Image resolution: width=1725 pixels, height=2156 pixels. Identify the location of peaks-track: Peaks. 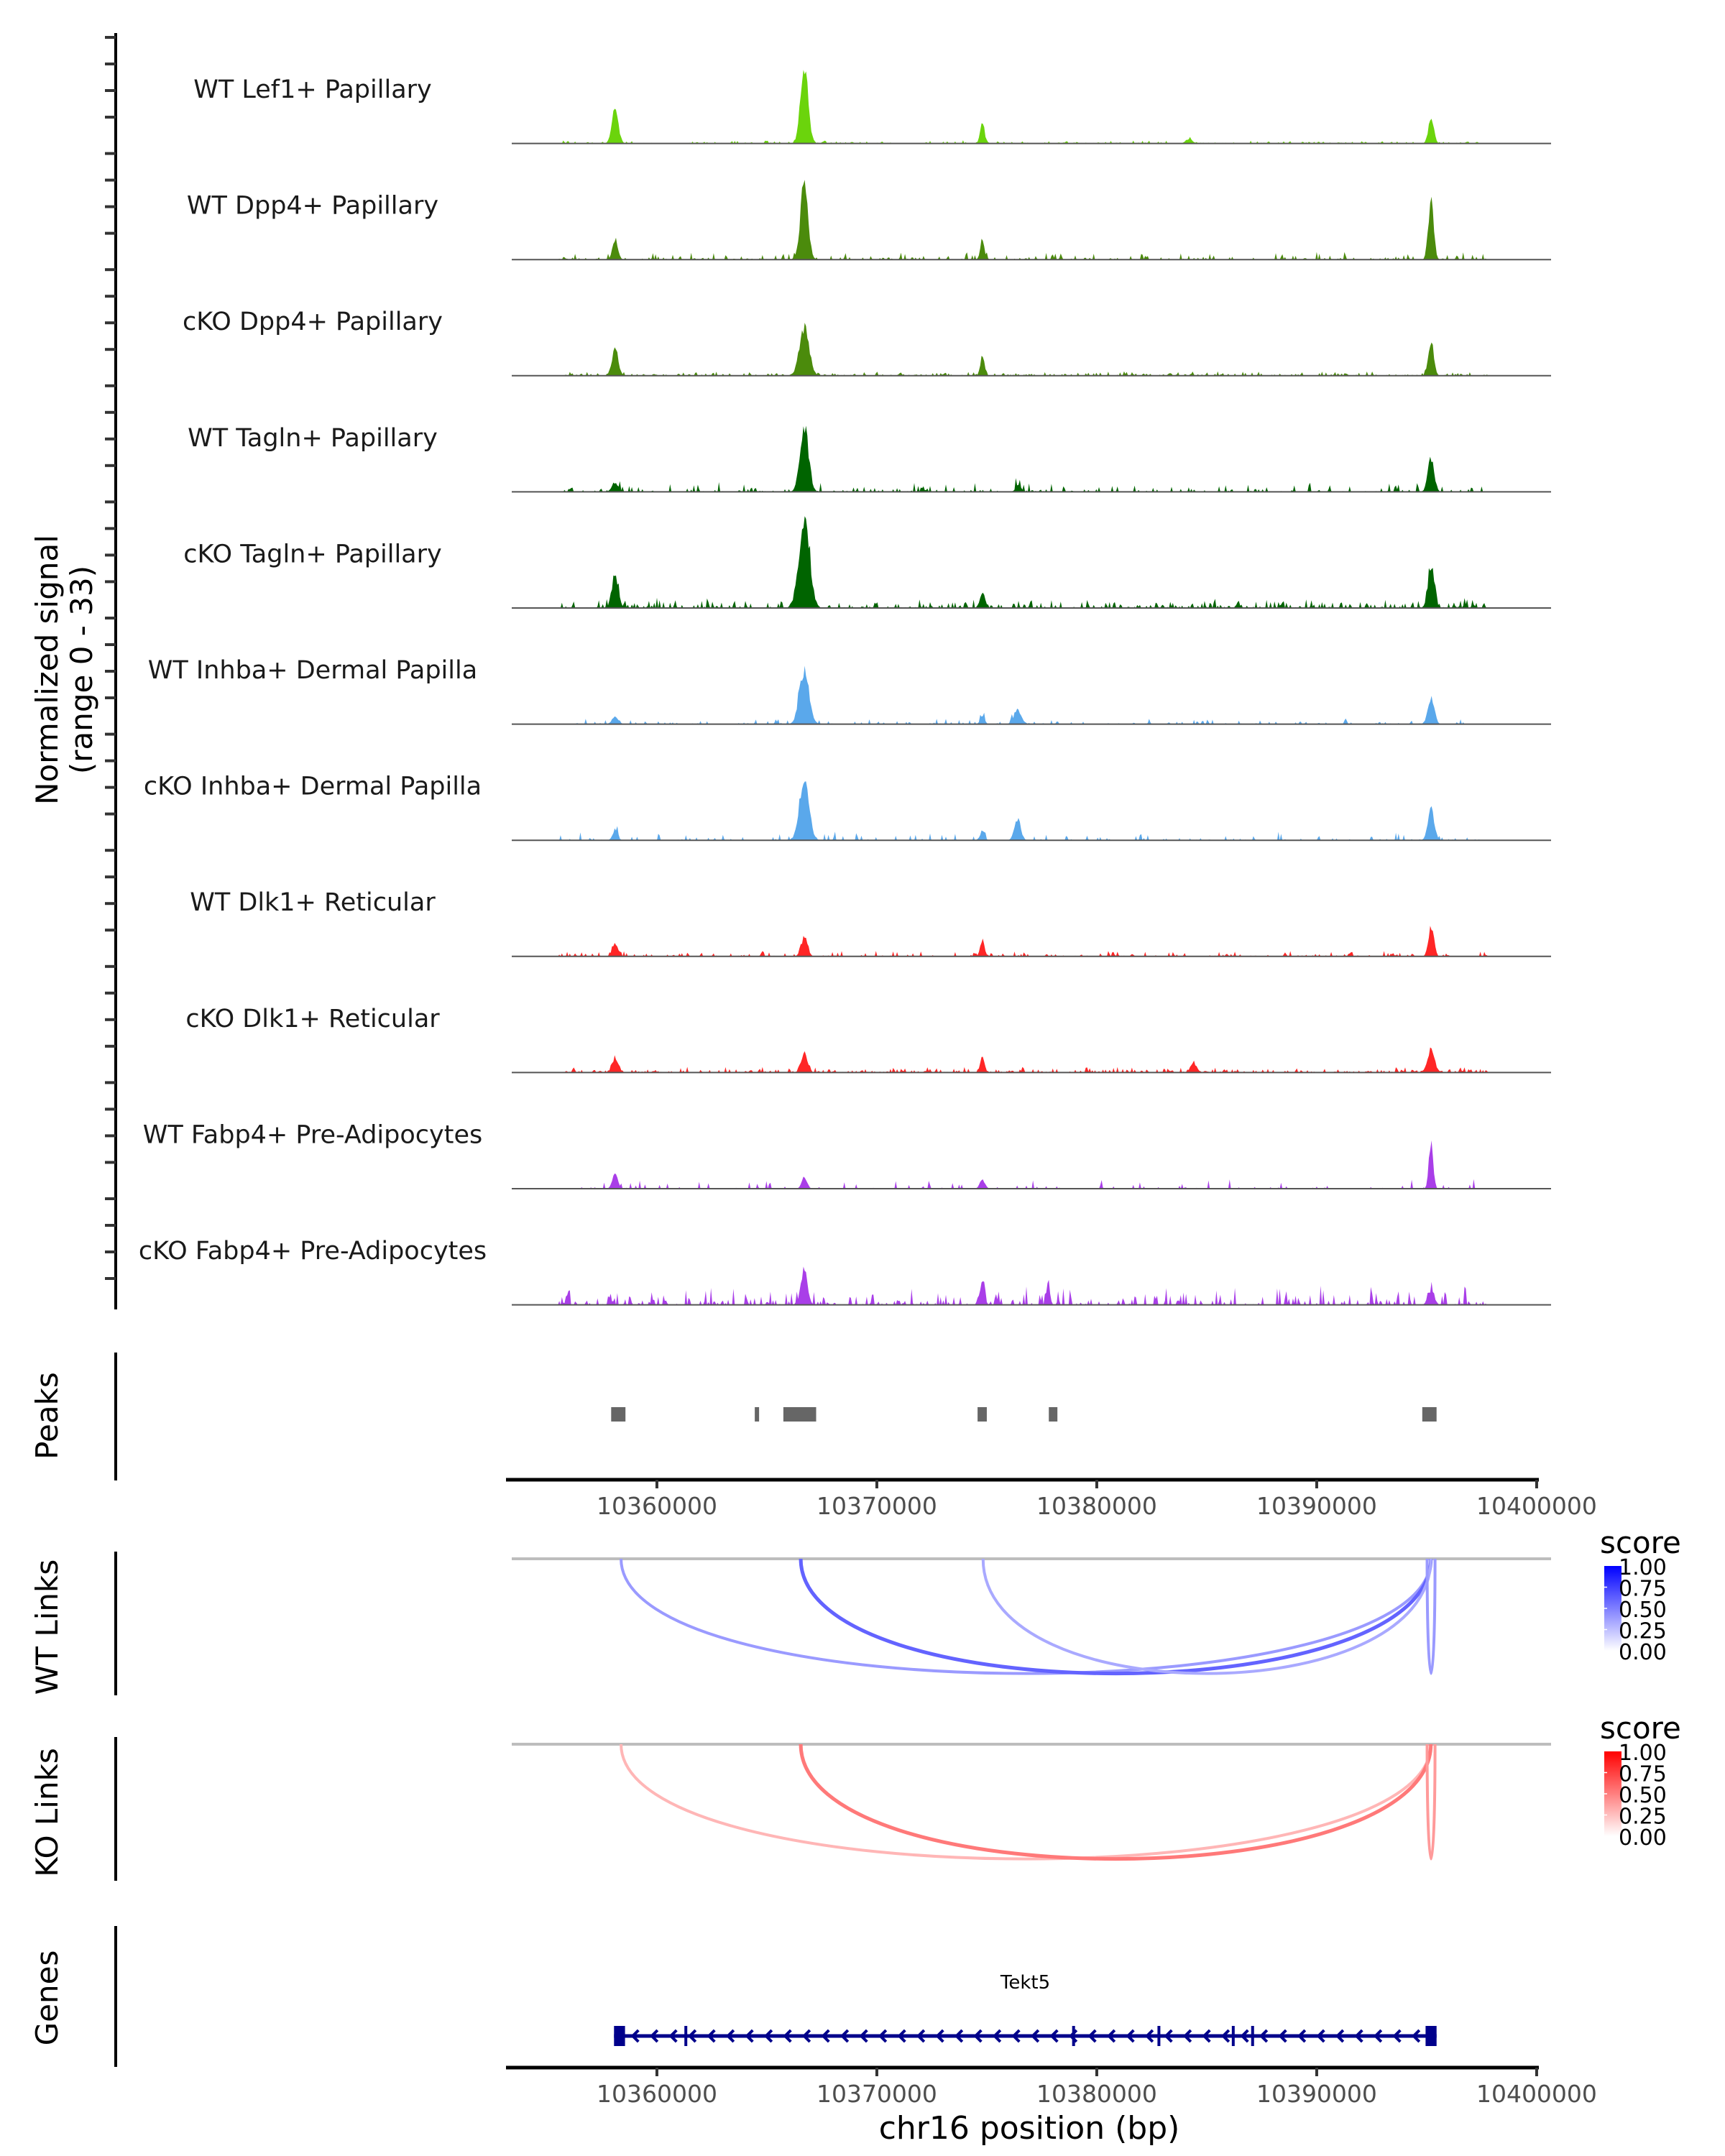
(733, 1416).